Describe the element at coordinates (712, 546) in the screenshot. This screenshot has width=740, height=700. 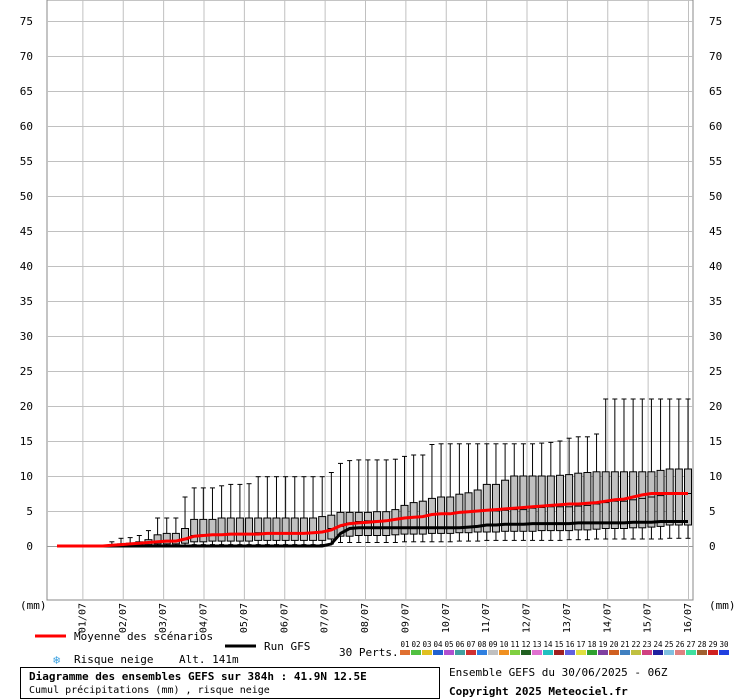
I see `y-tick-label-right: 0` at that location.